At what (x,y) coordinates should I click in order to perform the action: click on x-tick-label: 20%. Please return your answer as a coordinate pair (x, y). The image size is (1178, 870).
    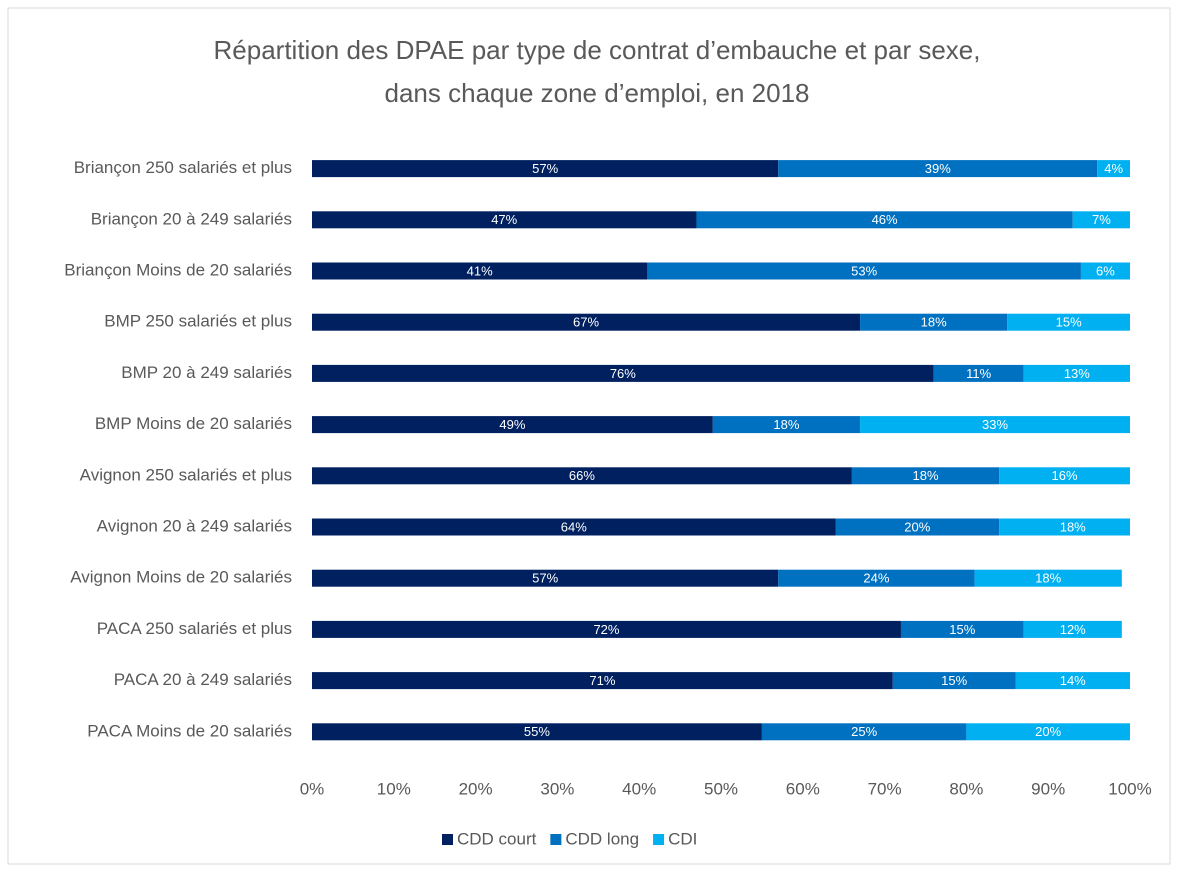
    Looking at the image, I should click on (476, 788).